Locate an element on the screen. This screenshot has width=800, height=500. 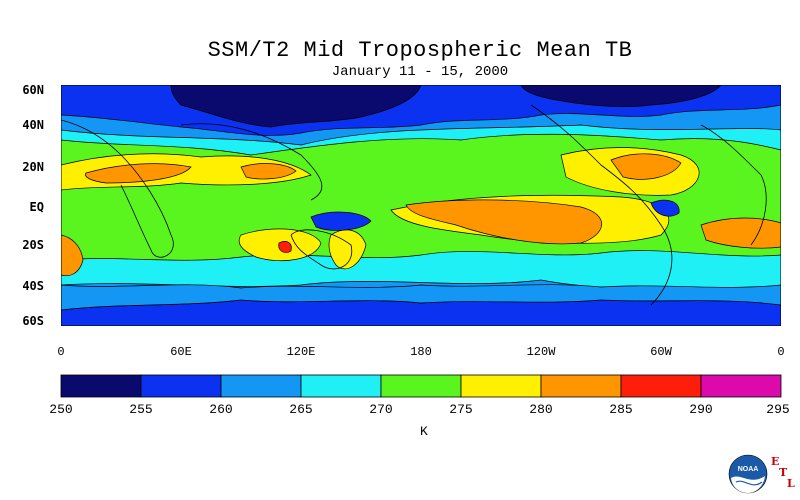
etl-letter-e: E is located at coordinates (775, 461).